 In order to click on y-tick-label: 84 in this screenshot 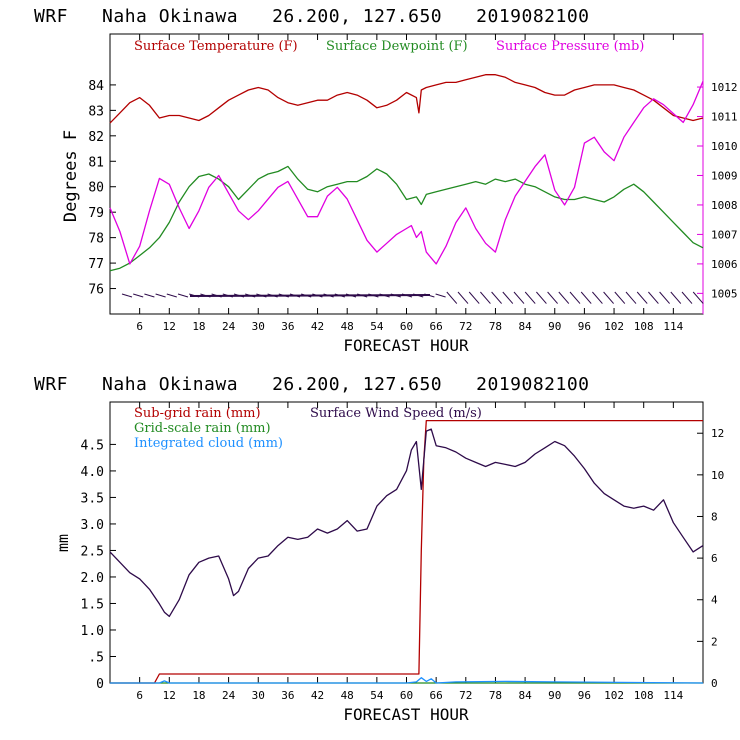, I will do `click(96, 86)`.